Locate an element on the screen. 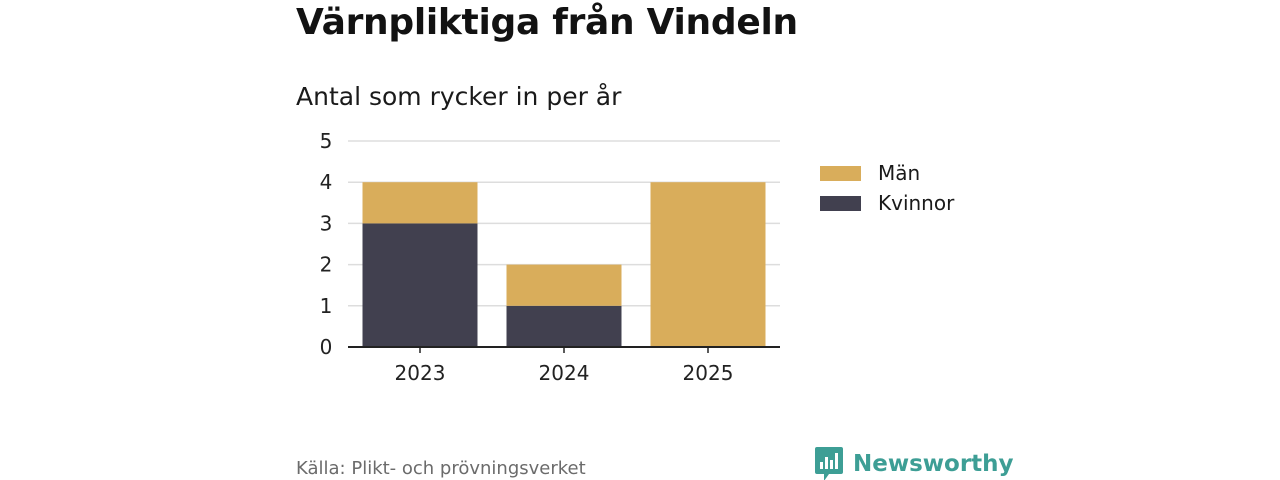 This screenshot has height=480, width=1280. y-tick-label: 5 is located at coordinates (326, 141).